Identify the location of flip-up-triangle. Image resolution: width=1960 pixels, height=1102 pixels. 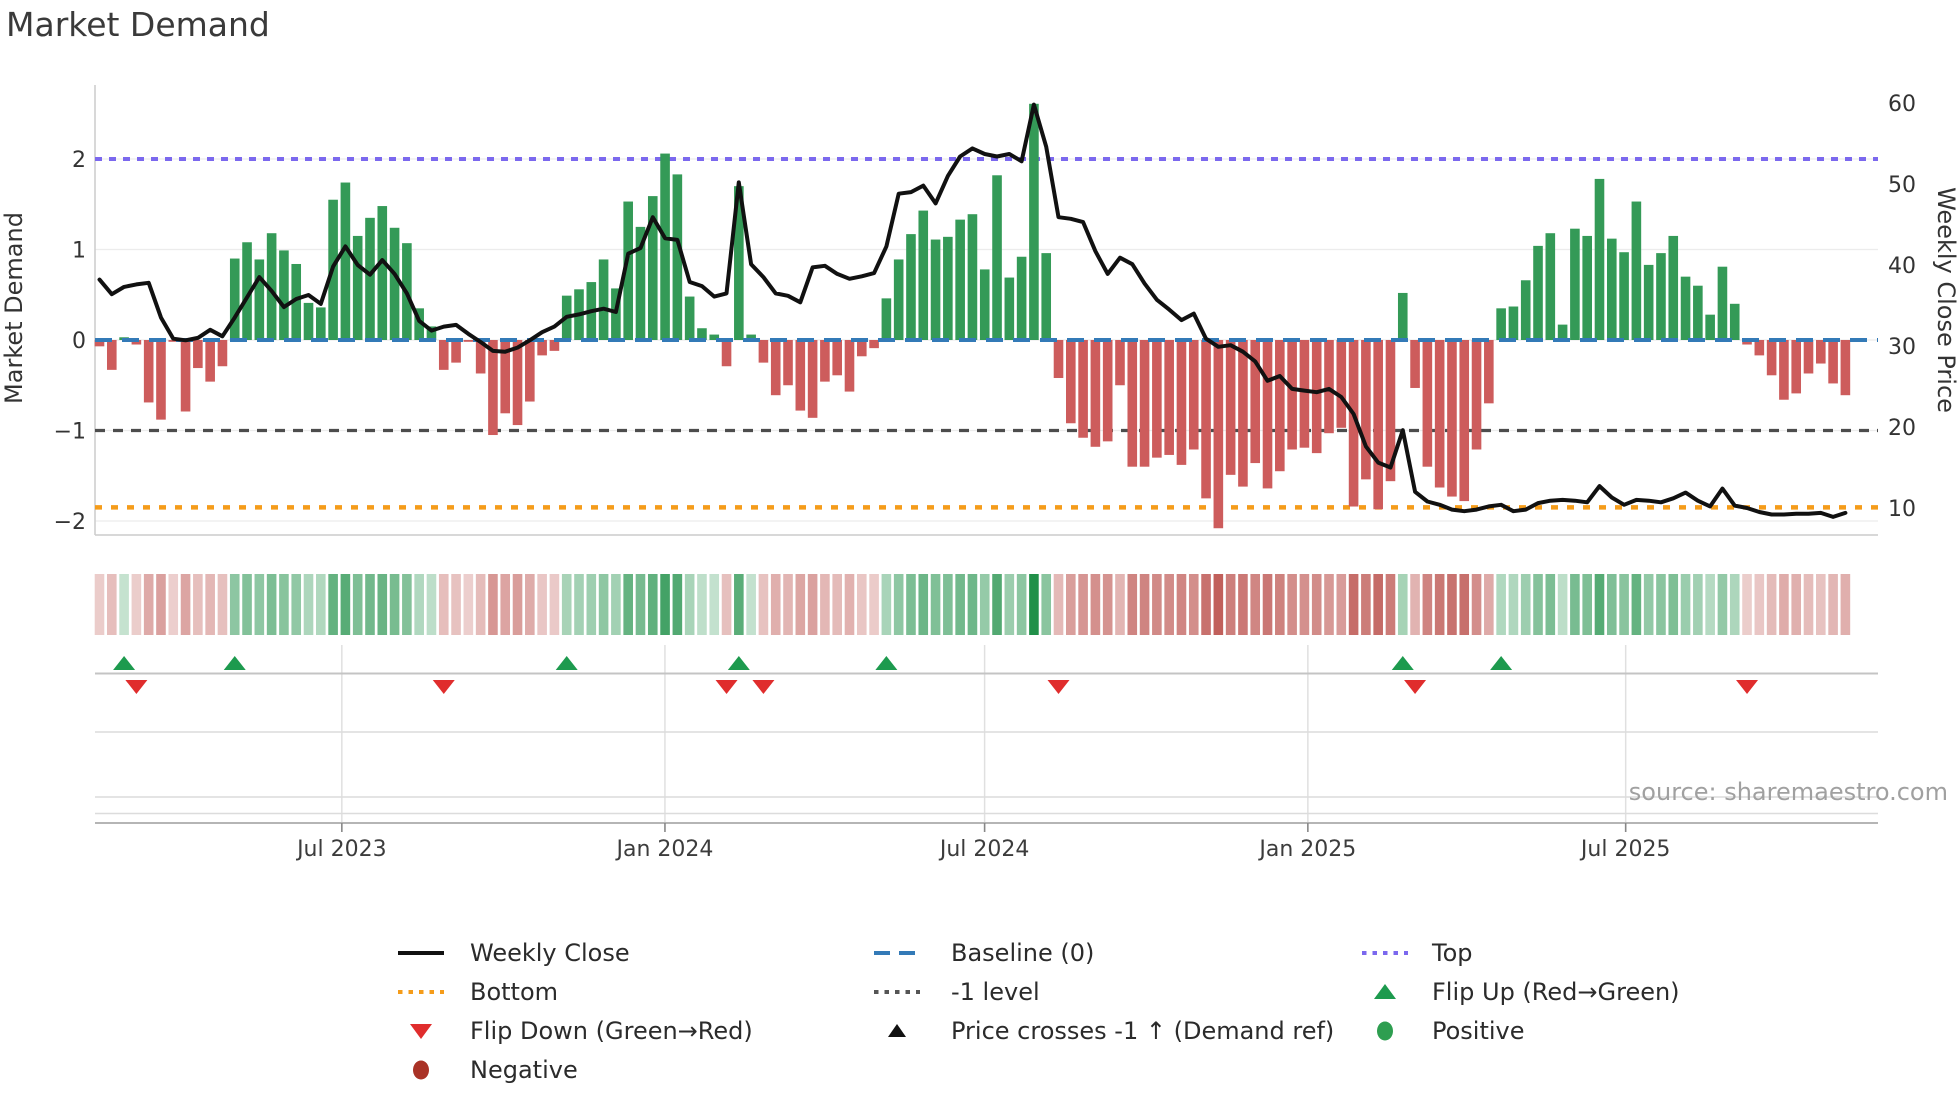
(124, 663).